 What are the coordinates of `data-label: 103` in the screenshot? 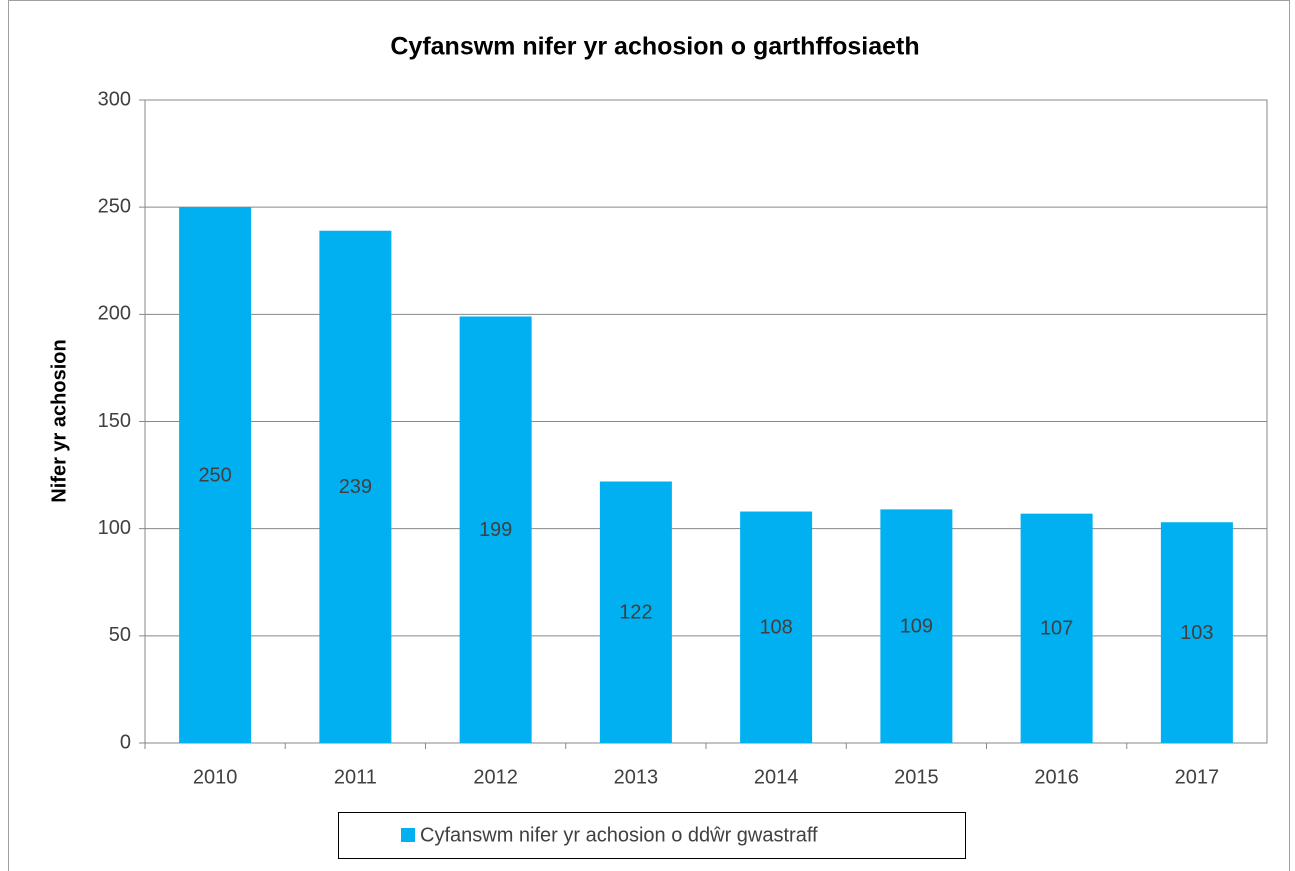 It's located at (1196, 633).